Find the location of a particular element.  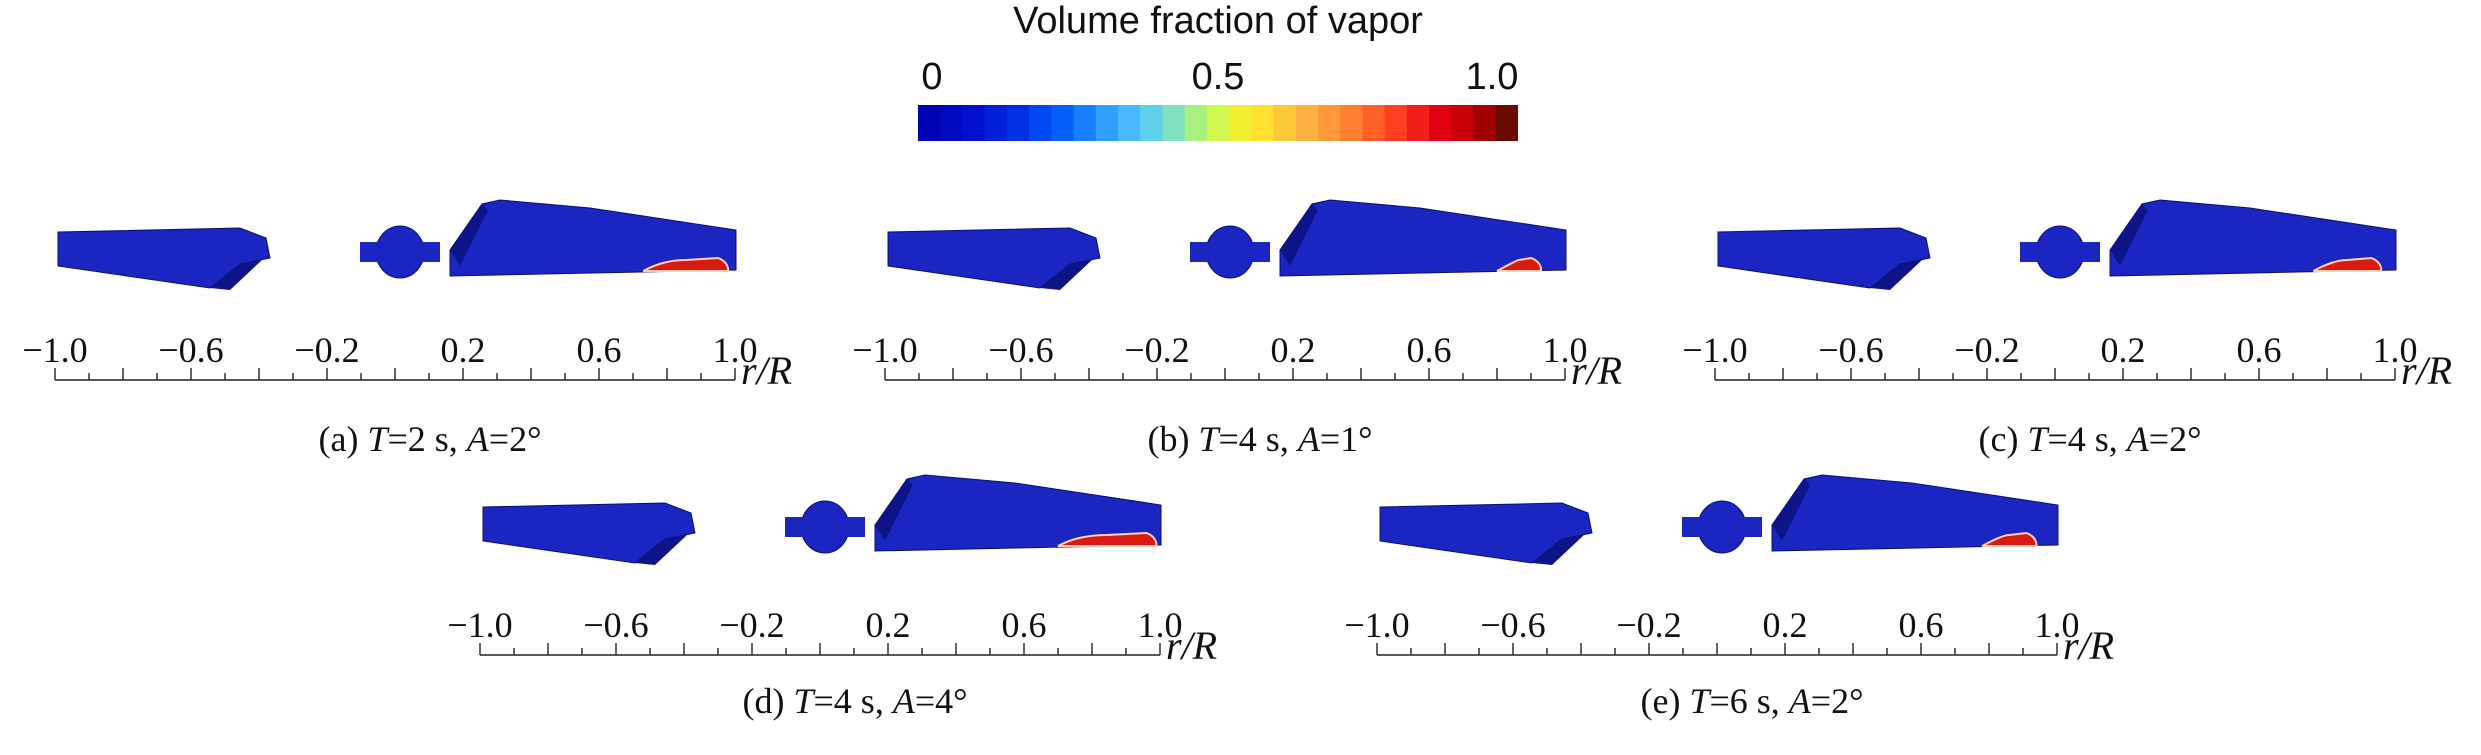

panel-a: −1.0 −0.6 −0.2 0.2 0.6 1.0 r/R (a) T=2 s, A=2° is located at coordinates (426, 330).